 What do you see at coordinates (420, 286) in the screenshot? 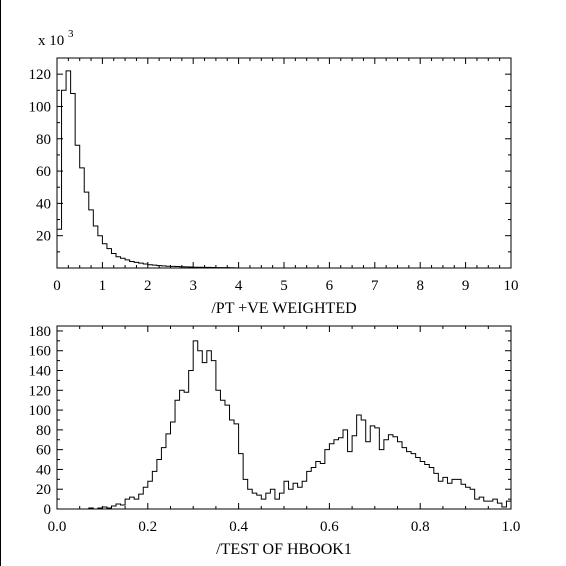
I see `x-tick-label: 8` at bounding box center [420, 286].